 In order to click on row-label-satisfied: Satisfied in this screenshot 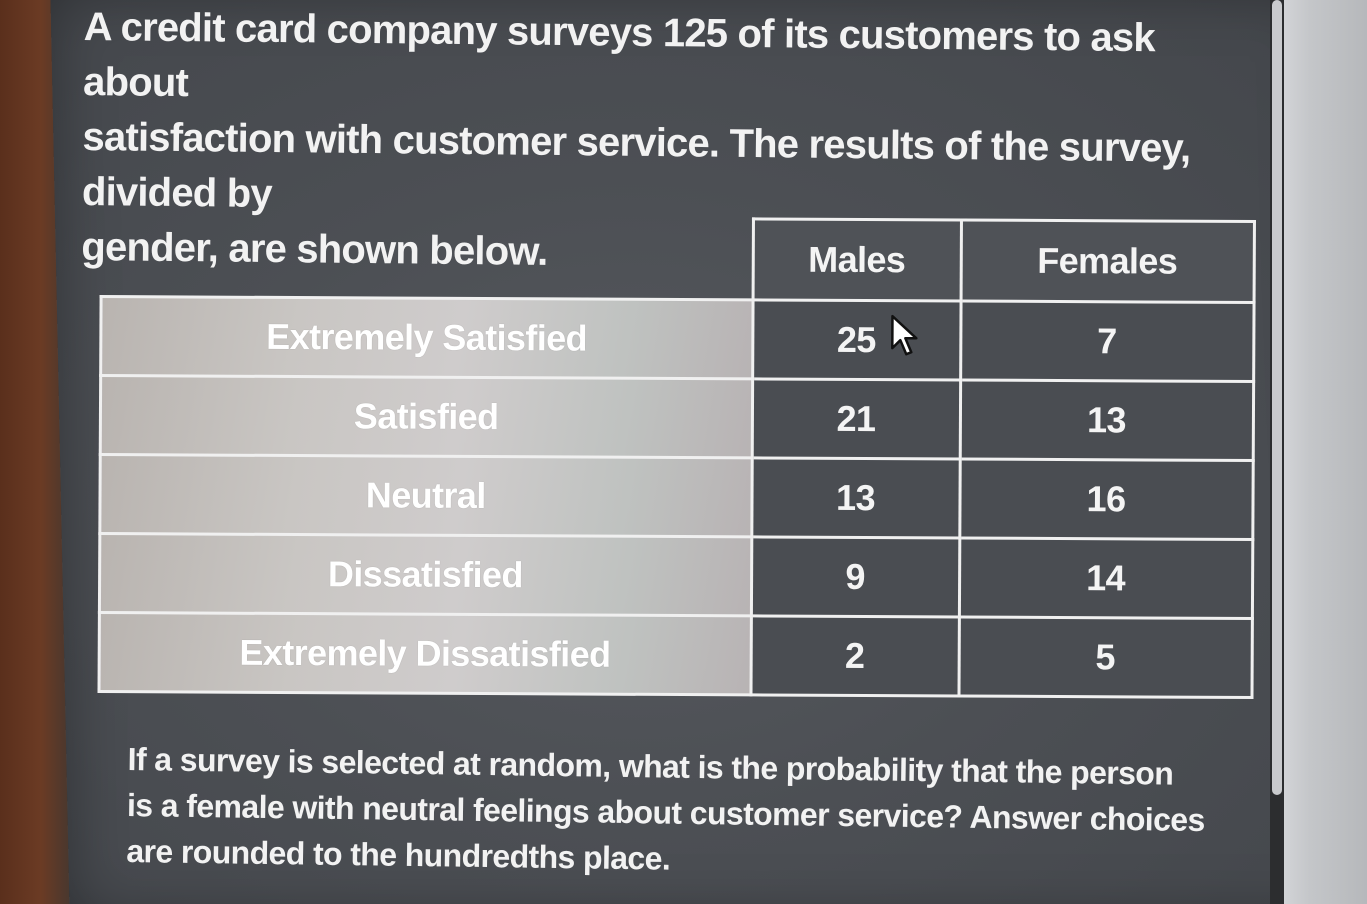, I will do `click(426, 416)`.